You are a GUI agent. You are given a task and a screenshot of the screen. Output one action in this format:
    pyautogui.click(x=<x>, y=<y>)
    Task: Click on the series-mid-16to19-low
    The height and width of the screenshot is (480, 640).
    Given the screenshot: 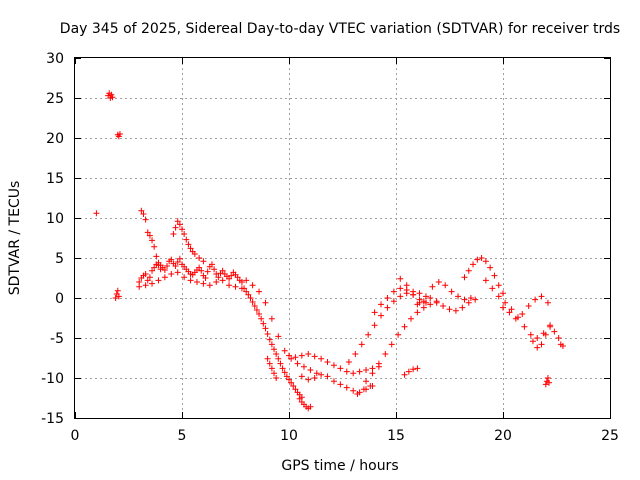 What is the action you would take?
    pyautogui.click(x=446, y=304)
    